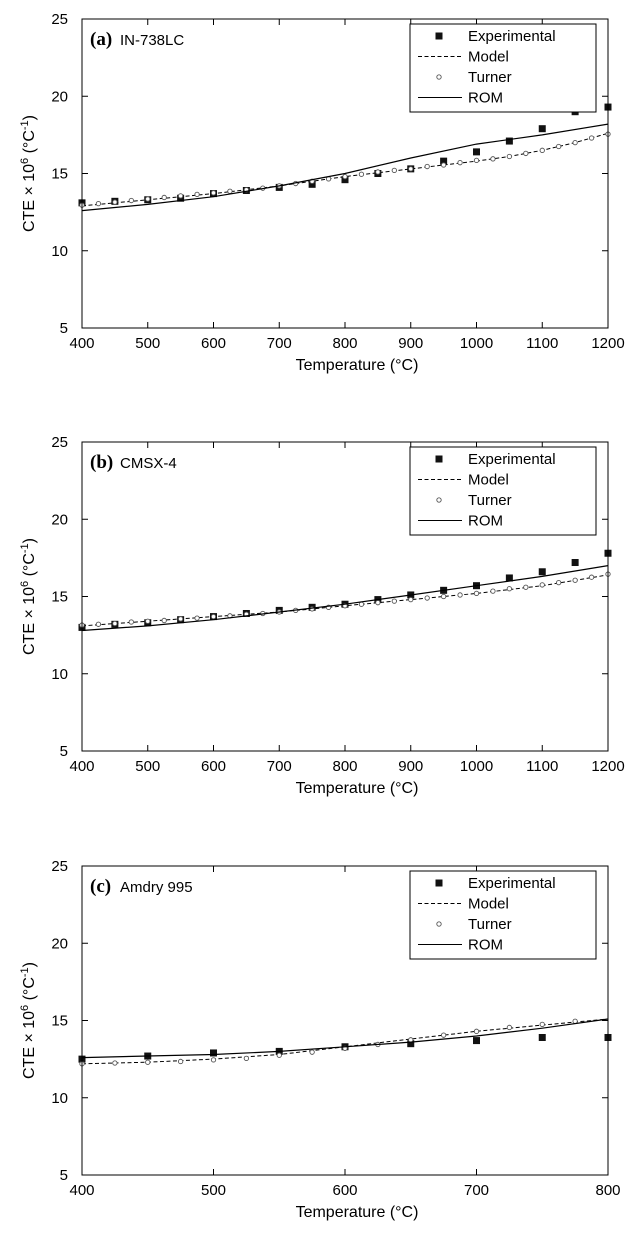  I want to click on panel-label: (c), so click(100, 886).